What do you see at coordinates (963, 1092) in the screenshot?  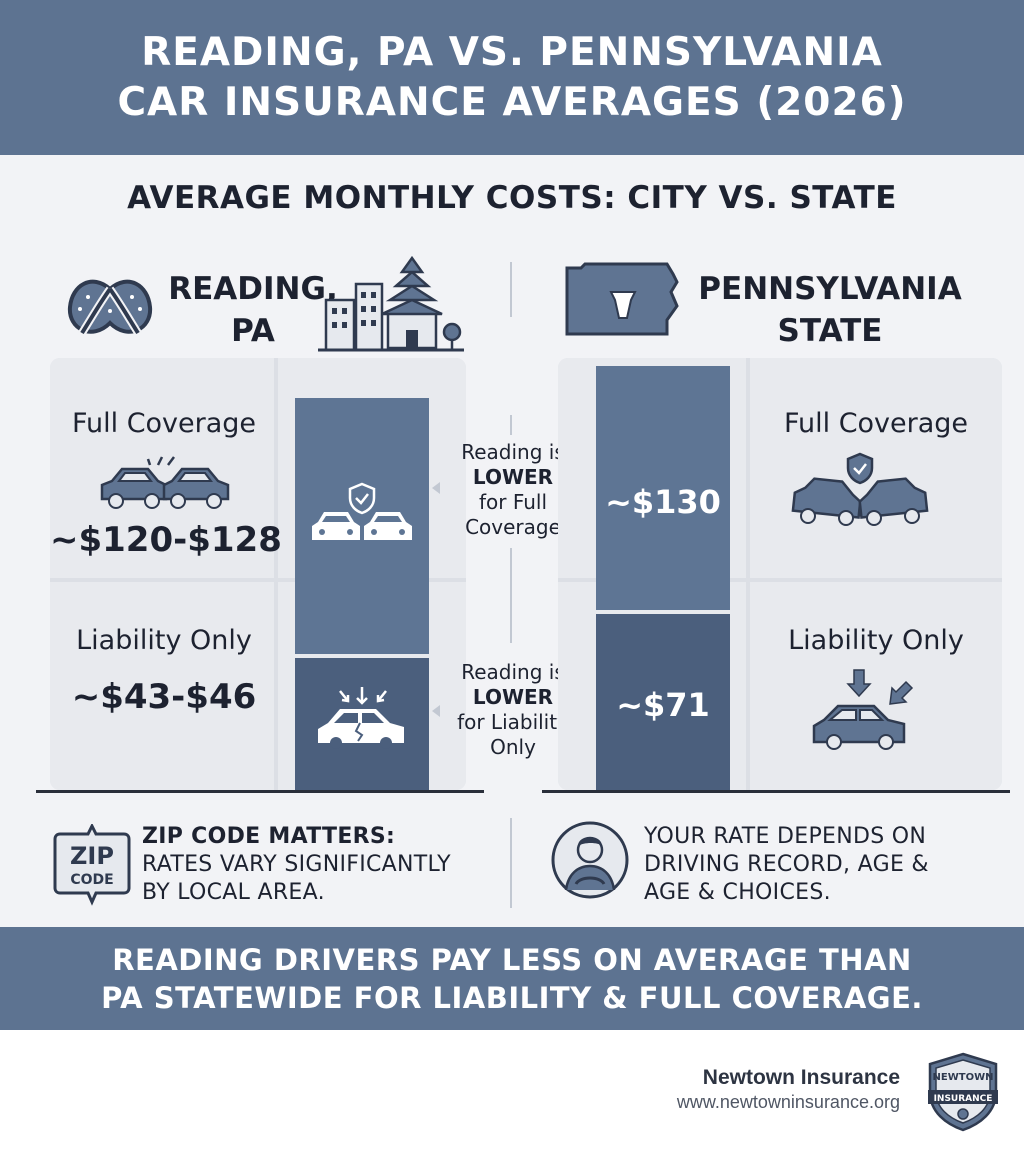 I see `newtown-insurance-logo: NEWTOWN INSURANCE` at bounding box center [963, 1092].